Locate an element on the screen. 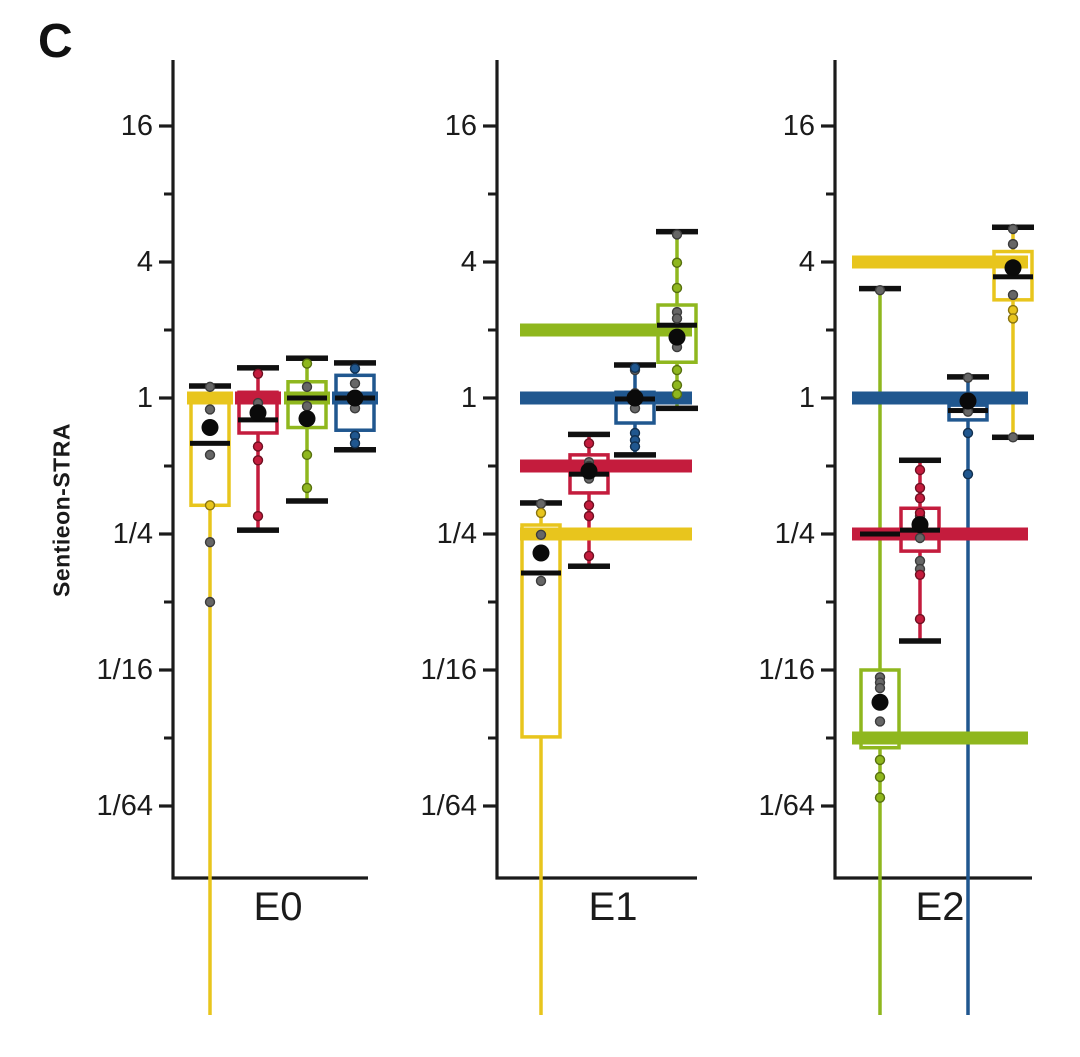 The image size is (1080, 1057). x-axis-label-E2: E2 is located at coordinates (940, 907).